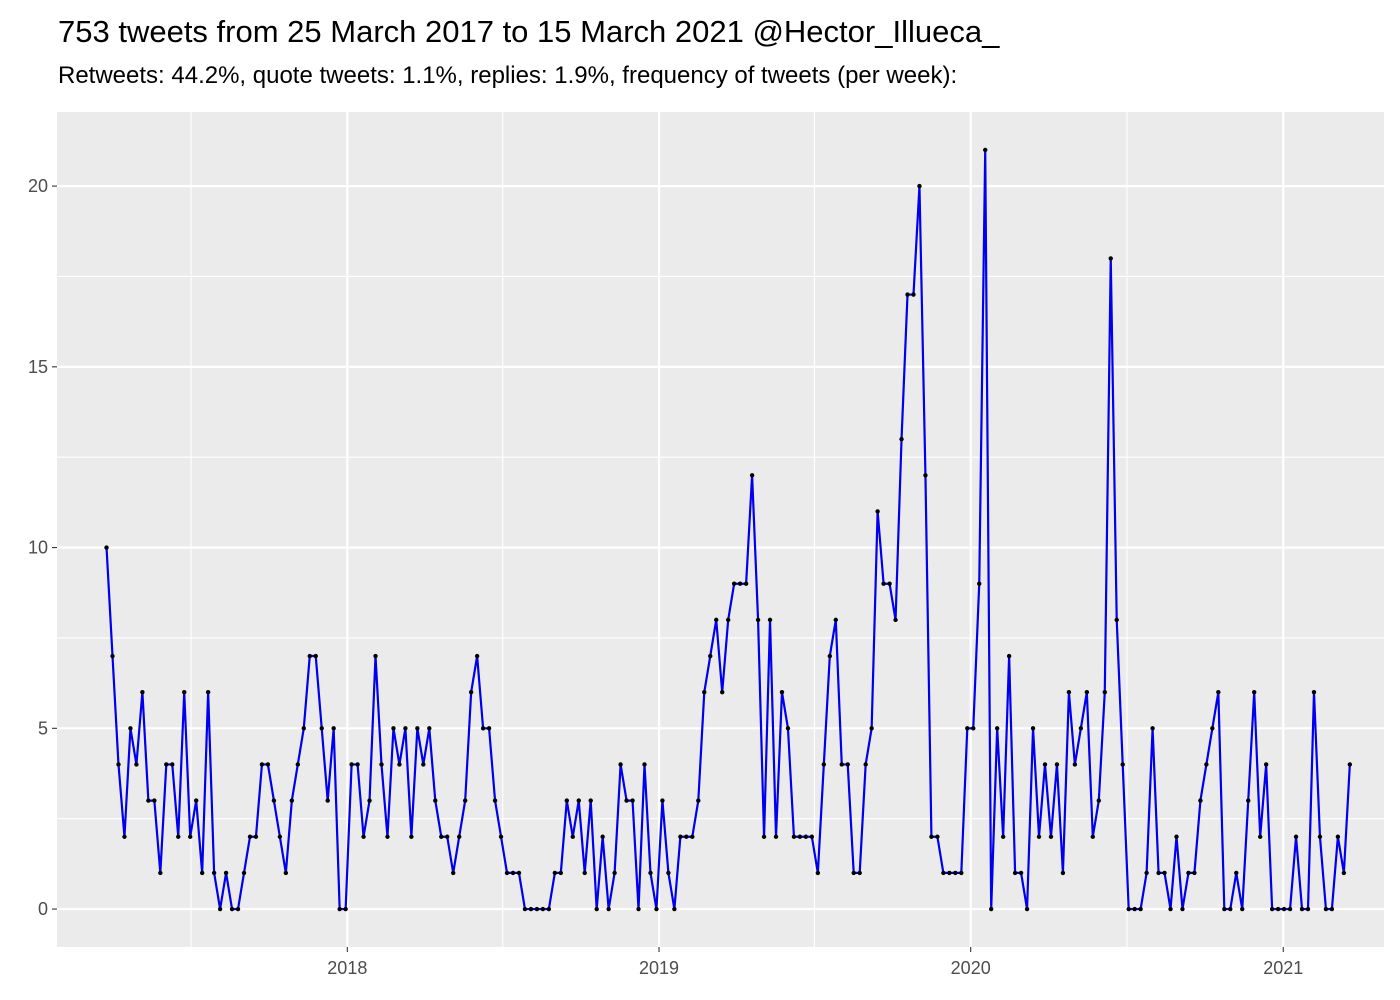  What do you see at coordinates (43, 728) in the screenshot?
I see `y-tick-label: 5` at bounding box center [43, 728].